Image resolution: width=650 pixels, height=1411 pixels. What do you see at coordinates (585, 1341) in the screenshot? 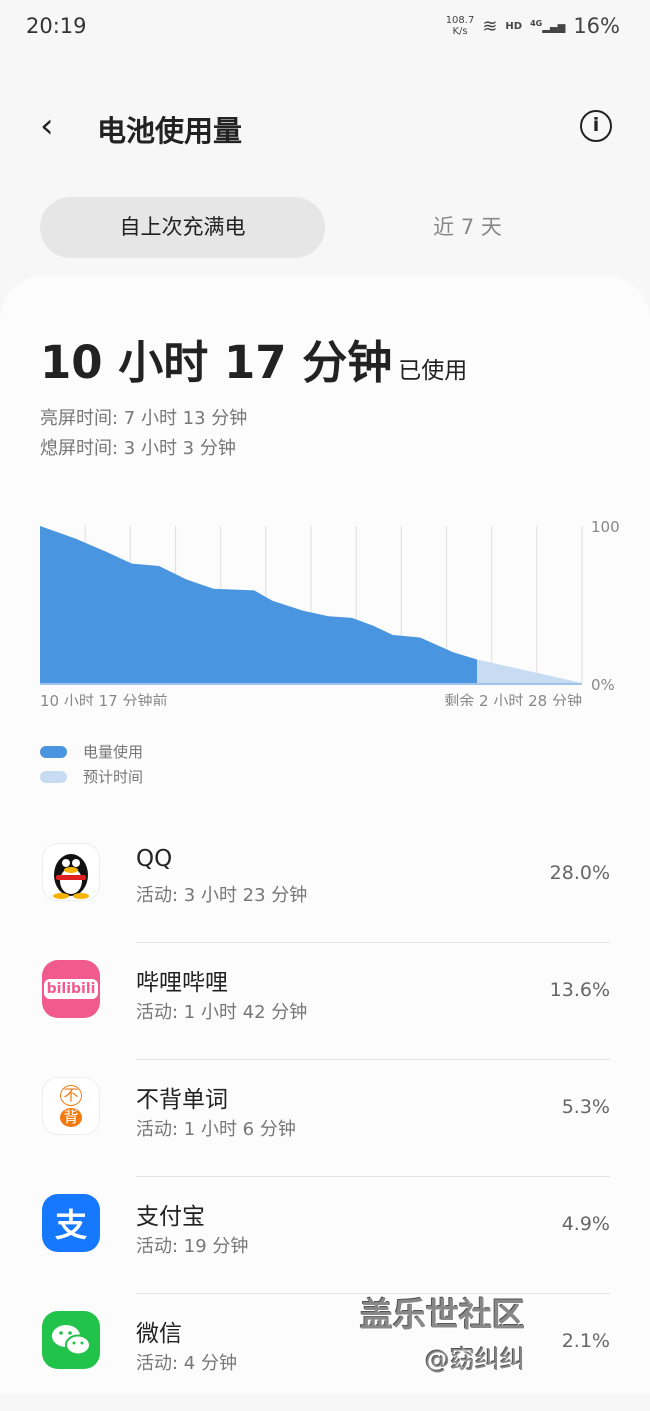
I see `app-percent: 2.1%` at bounding box center [585, 1341].